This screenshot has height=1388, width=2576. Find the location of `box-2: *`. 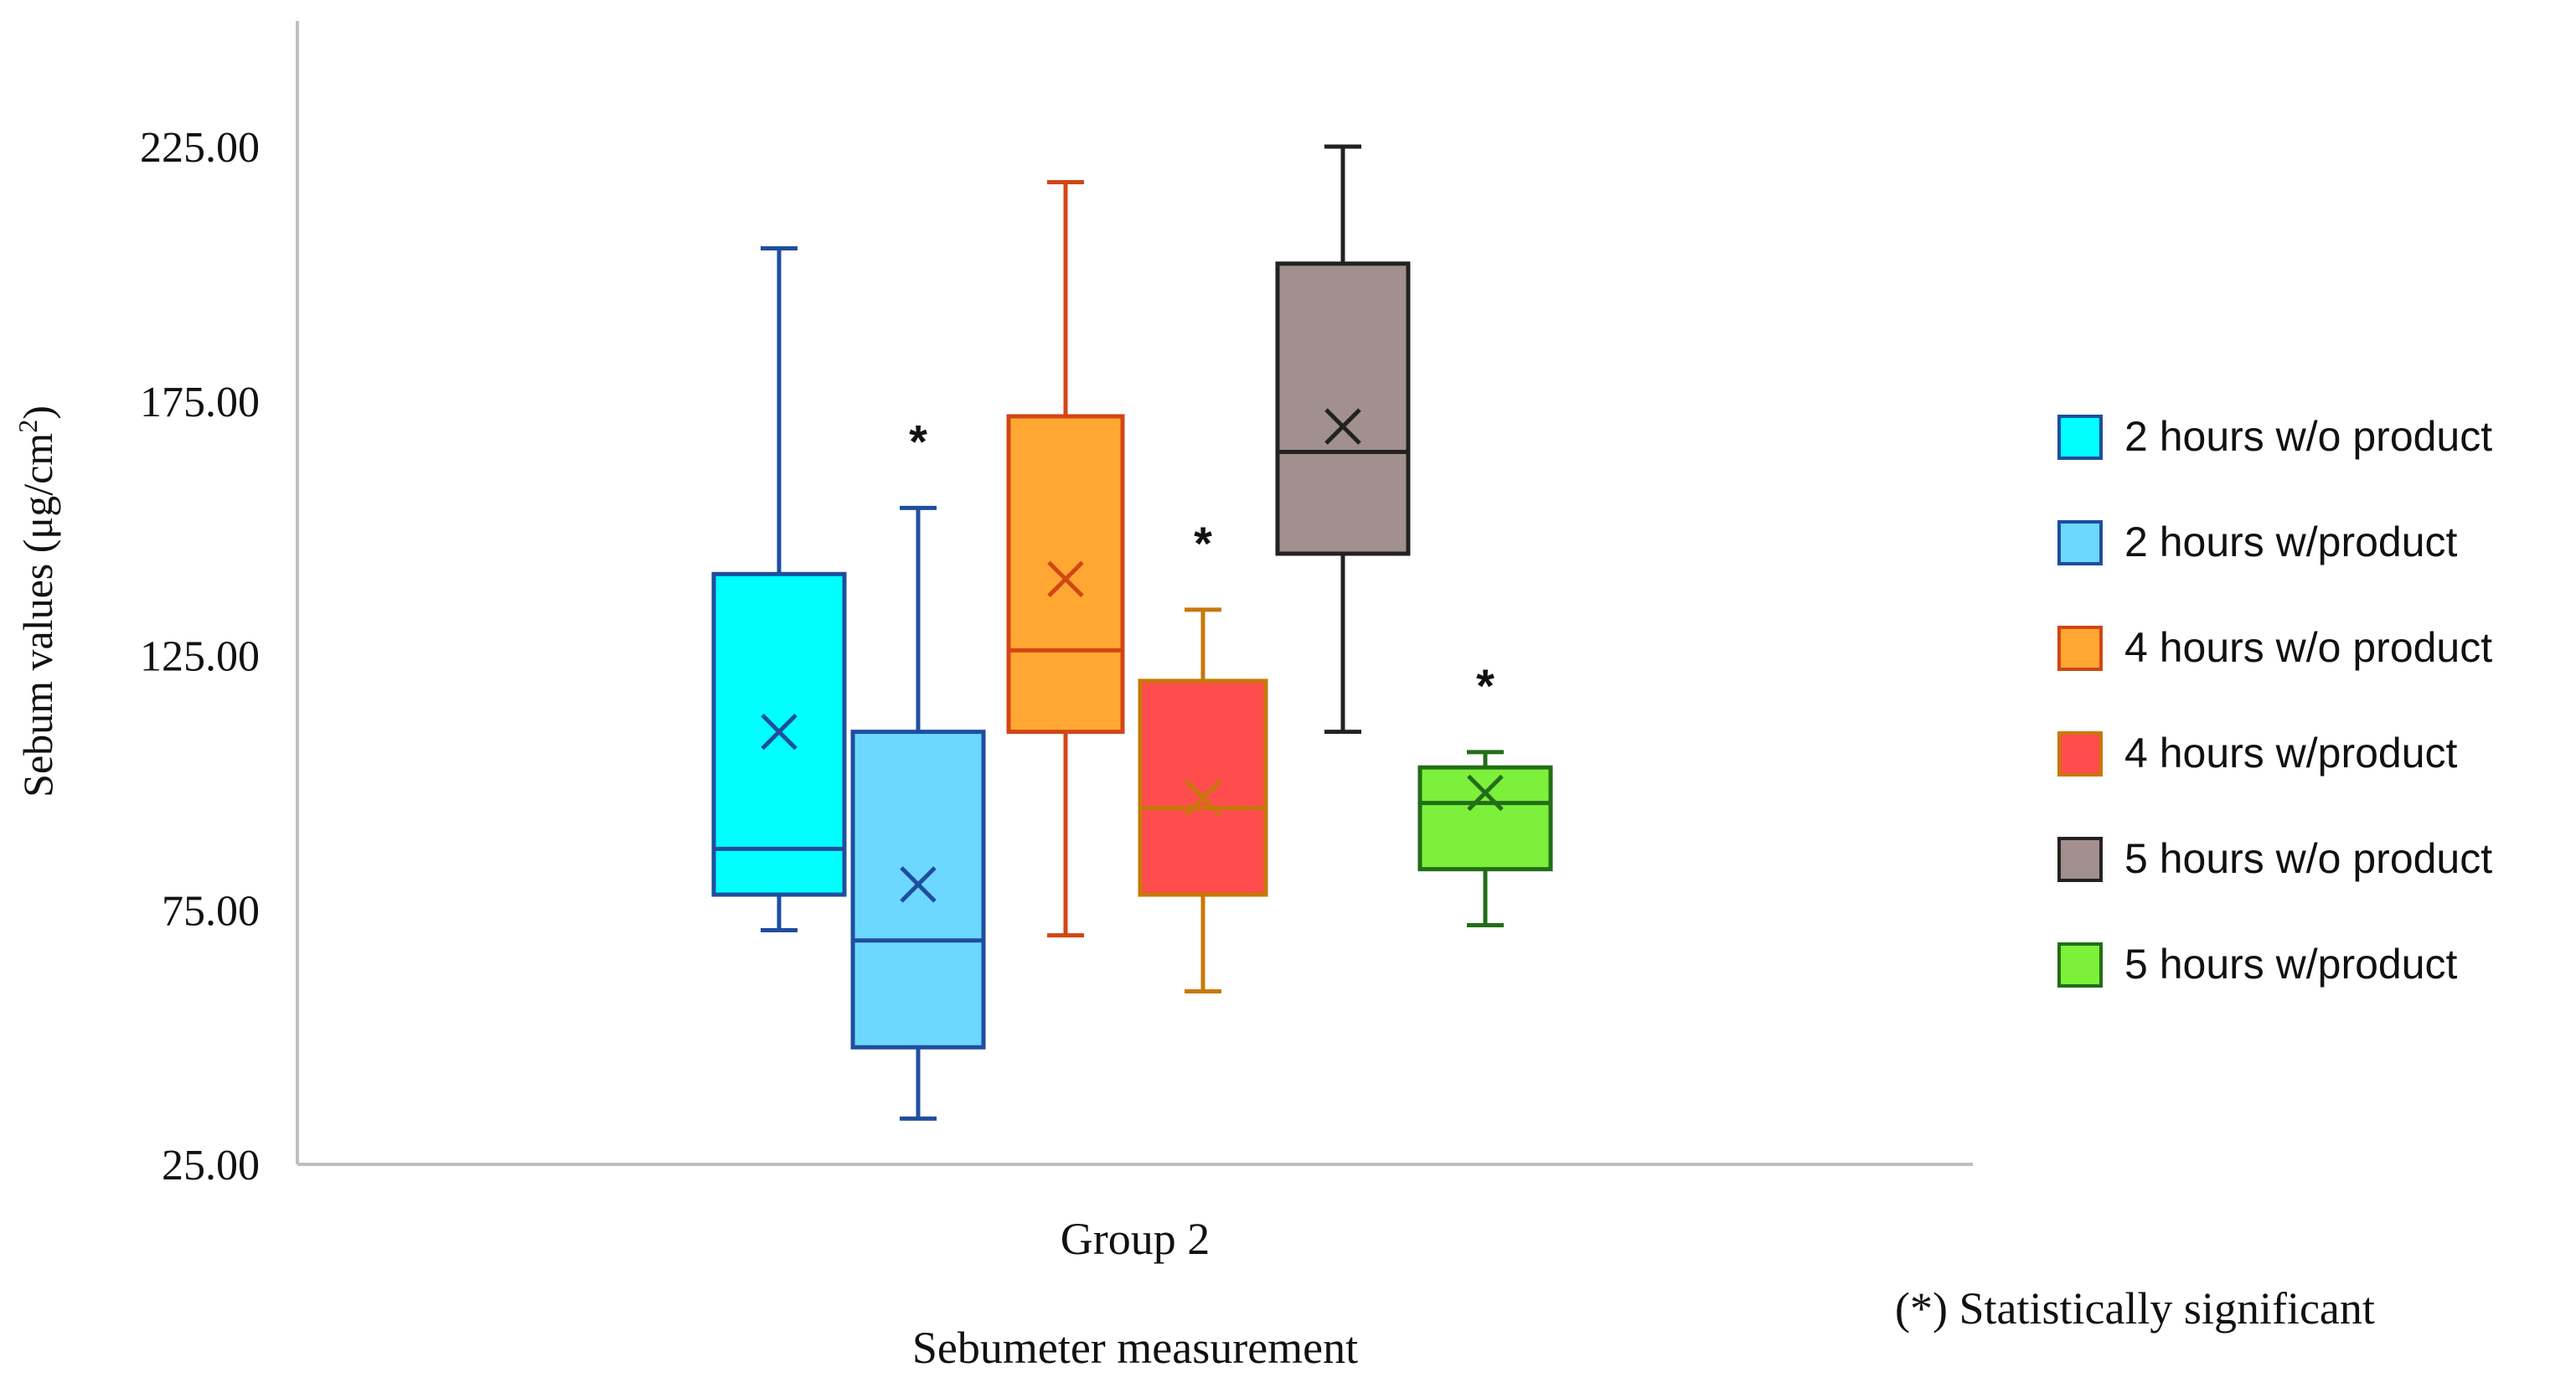

box-2: * is located at coordinates (918, 768).